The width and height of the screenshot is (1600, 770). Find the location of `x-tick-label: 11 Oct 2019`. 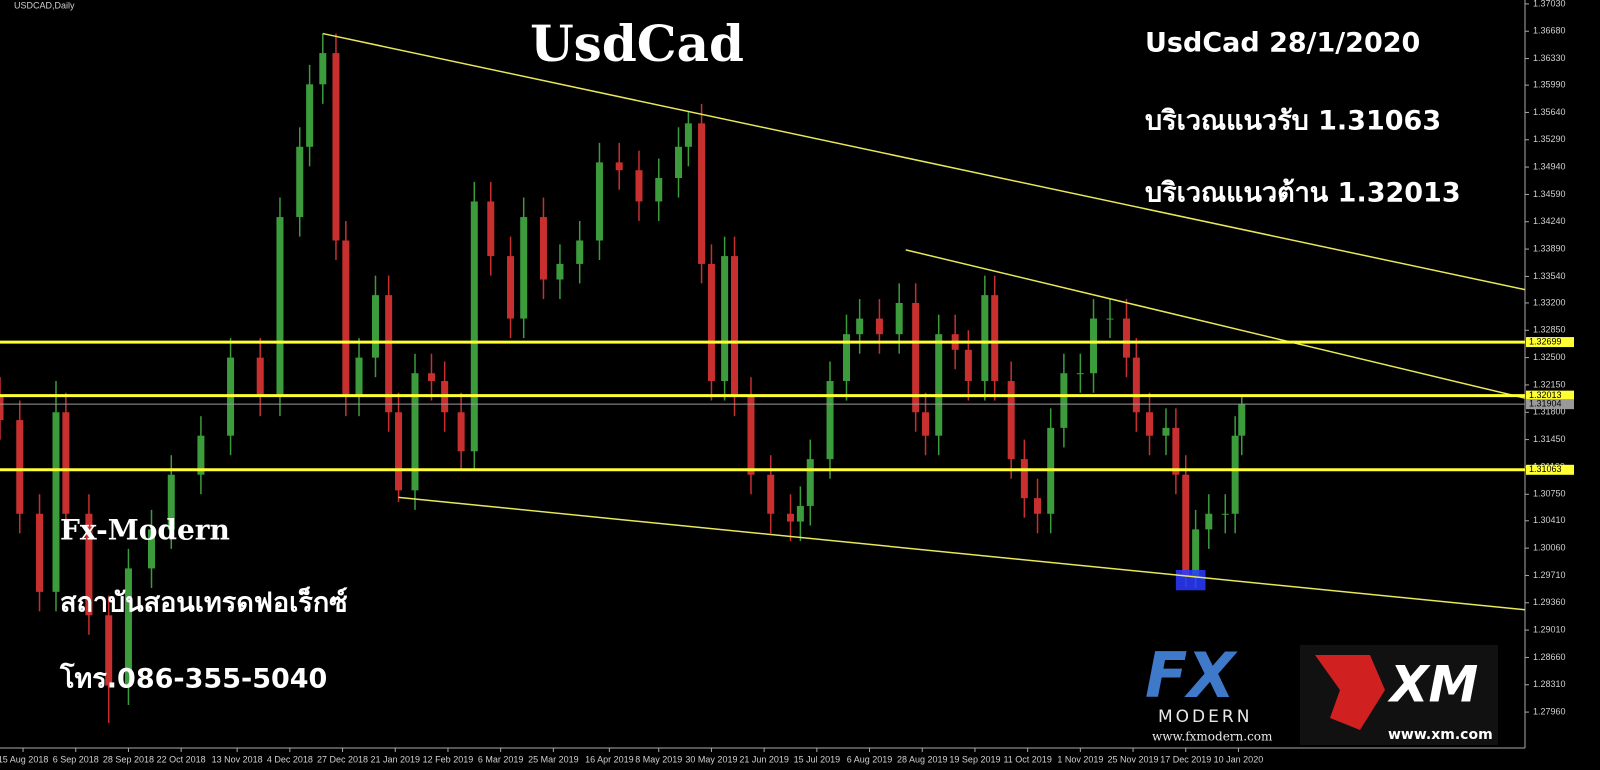

x-tick-label: 11 Oct 2019 is located at coordinates (1027, 759).